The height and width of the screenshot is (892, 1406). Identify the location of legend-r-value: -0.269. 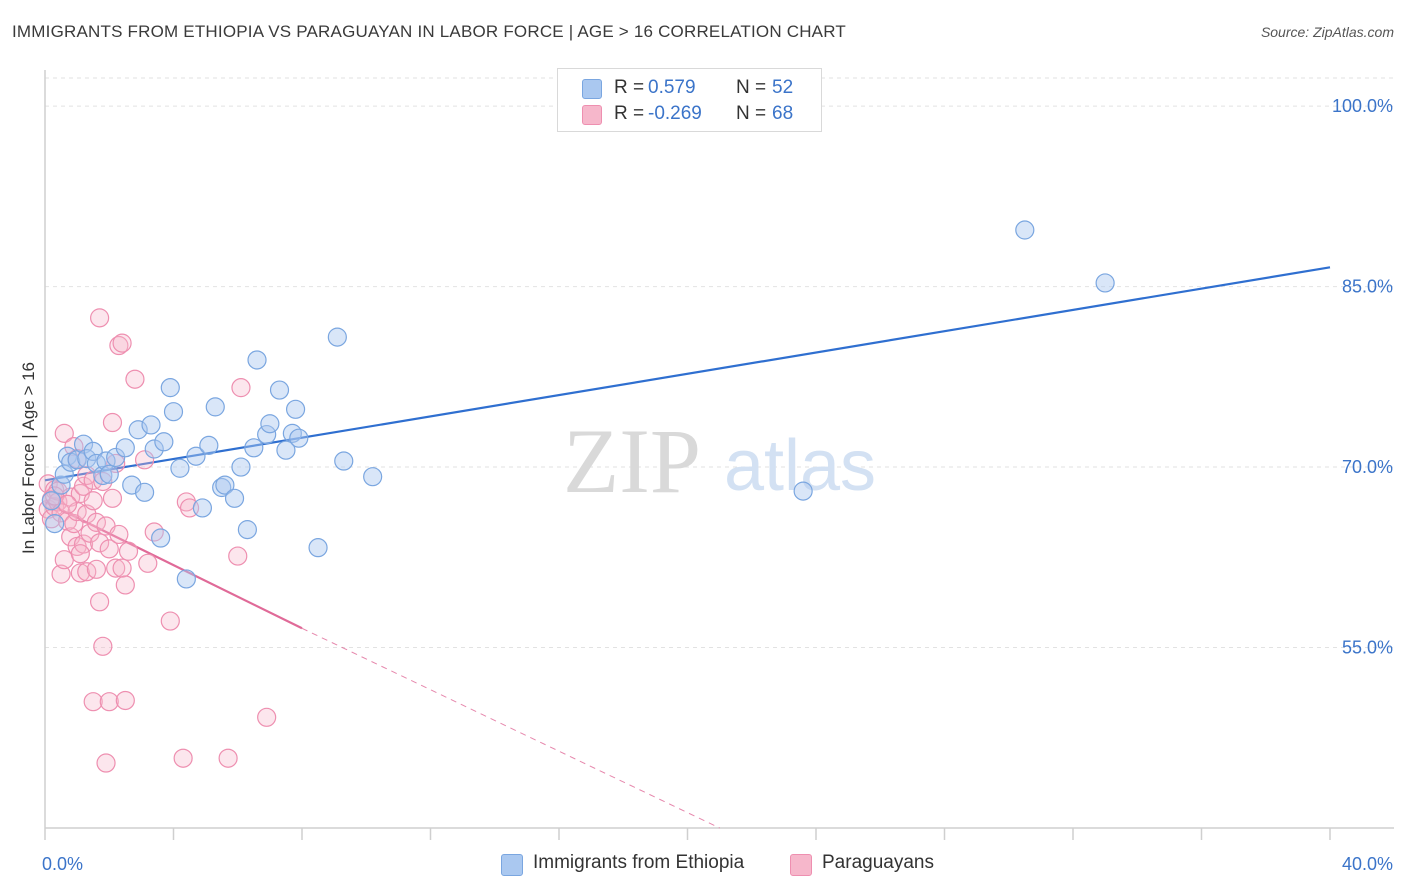
(675, 113).